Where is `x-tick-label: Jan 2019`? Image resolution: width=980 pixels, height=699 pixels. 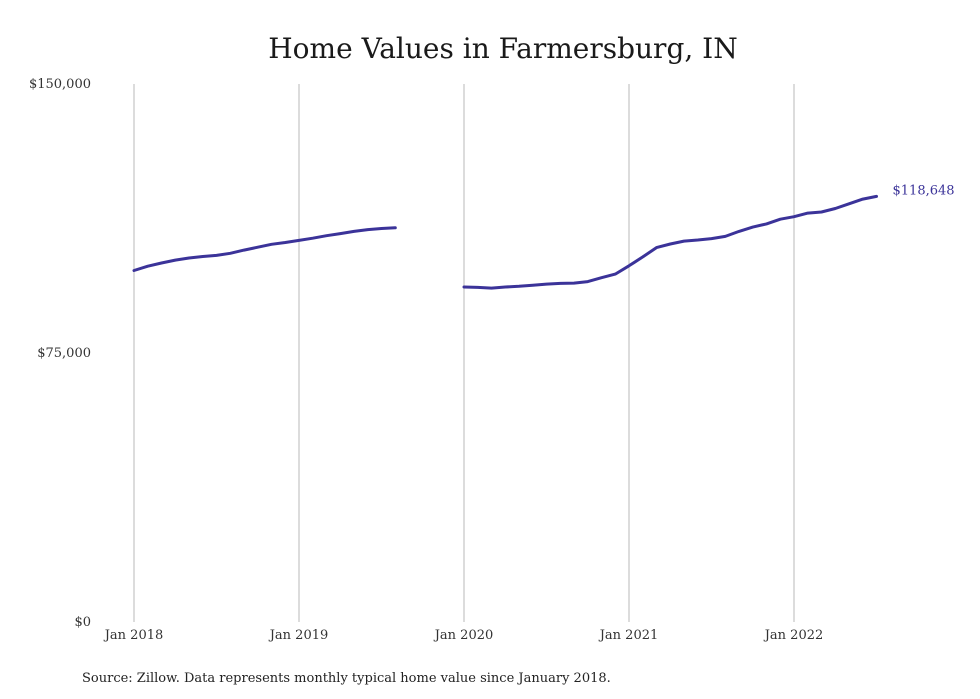
x-tick-label: Jan 2019 is located at coordinates (298, 635).